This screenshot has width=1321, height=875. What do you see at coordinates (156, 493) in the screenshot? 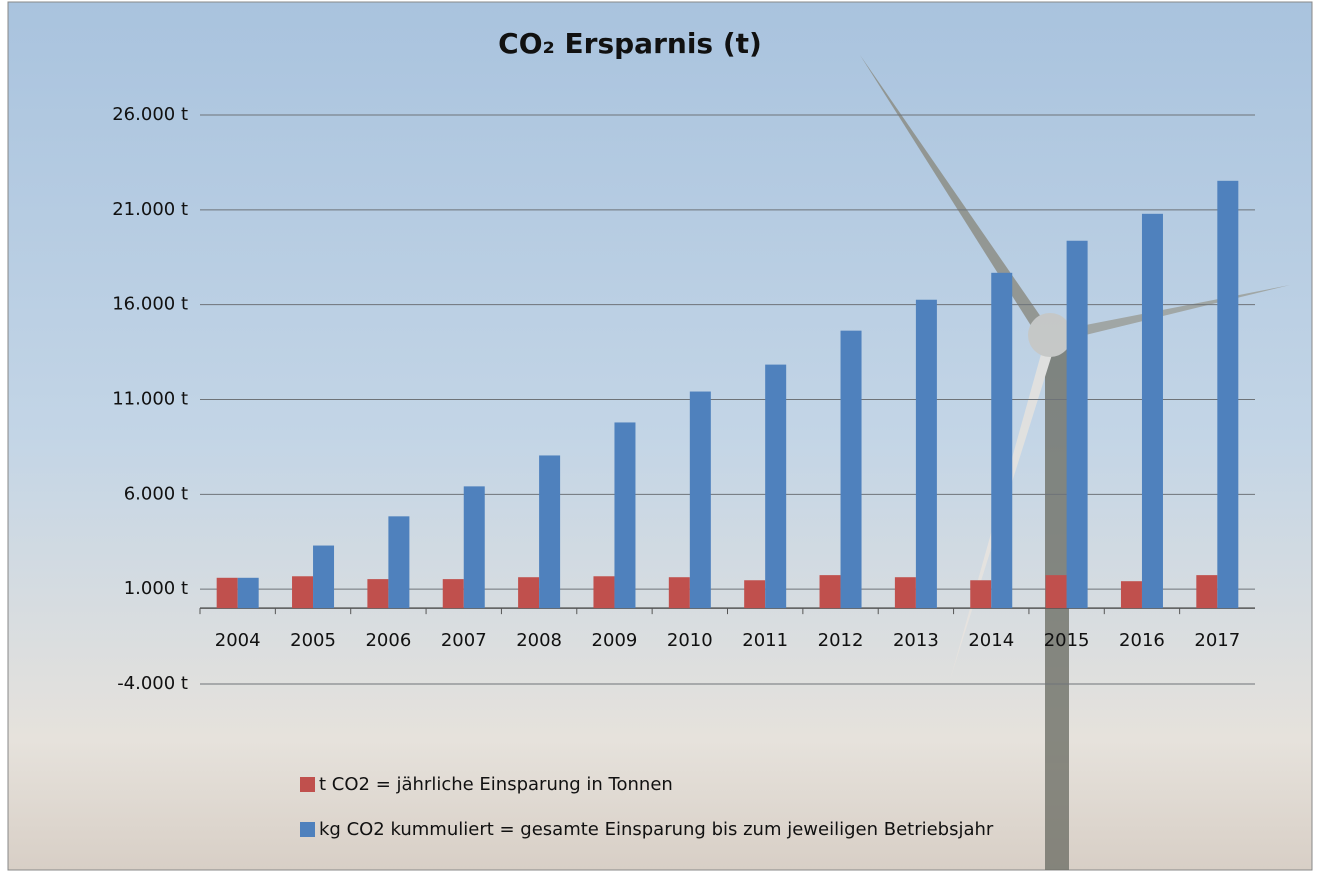
I see `y-tick-label: 6.000 t` at bounding box center [156, 493].